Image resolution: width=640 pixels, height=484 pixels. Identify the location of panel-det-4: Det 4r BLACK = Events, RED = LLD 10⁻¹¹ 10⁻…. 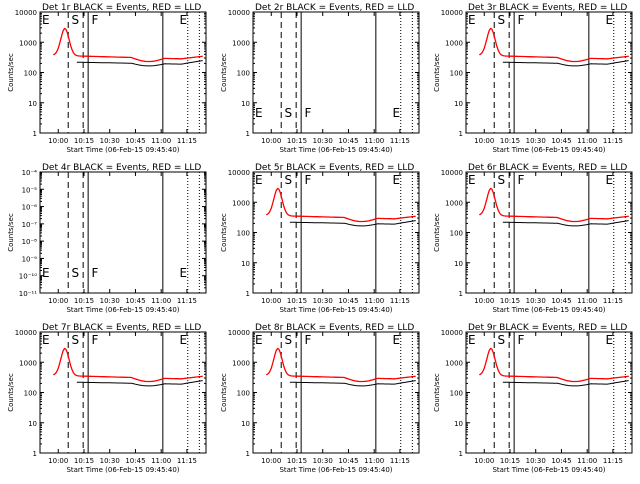
(107, 238).